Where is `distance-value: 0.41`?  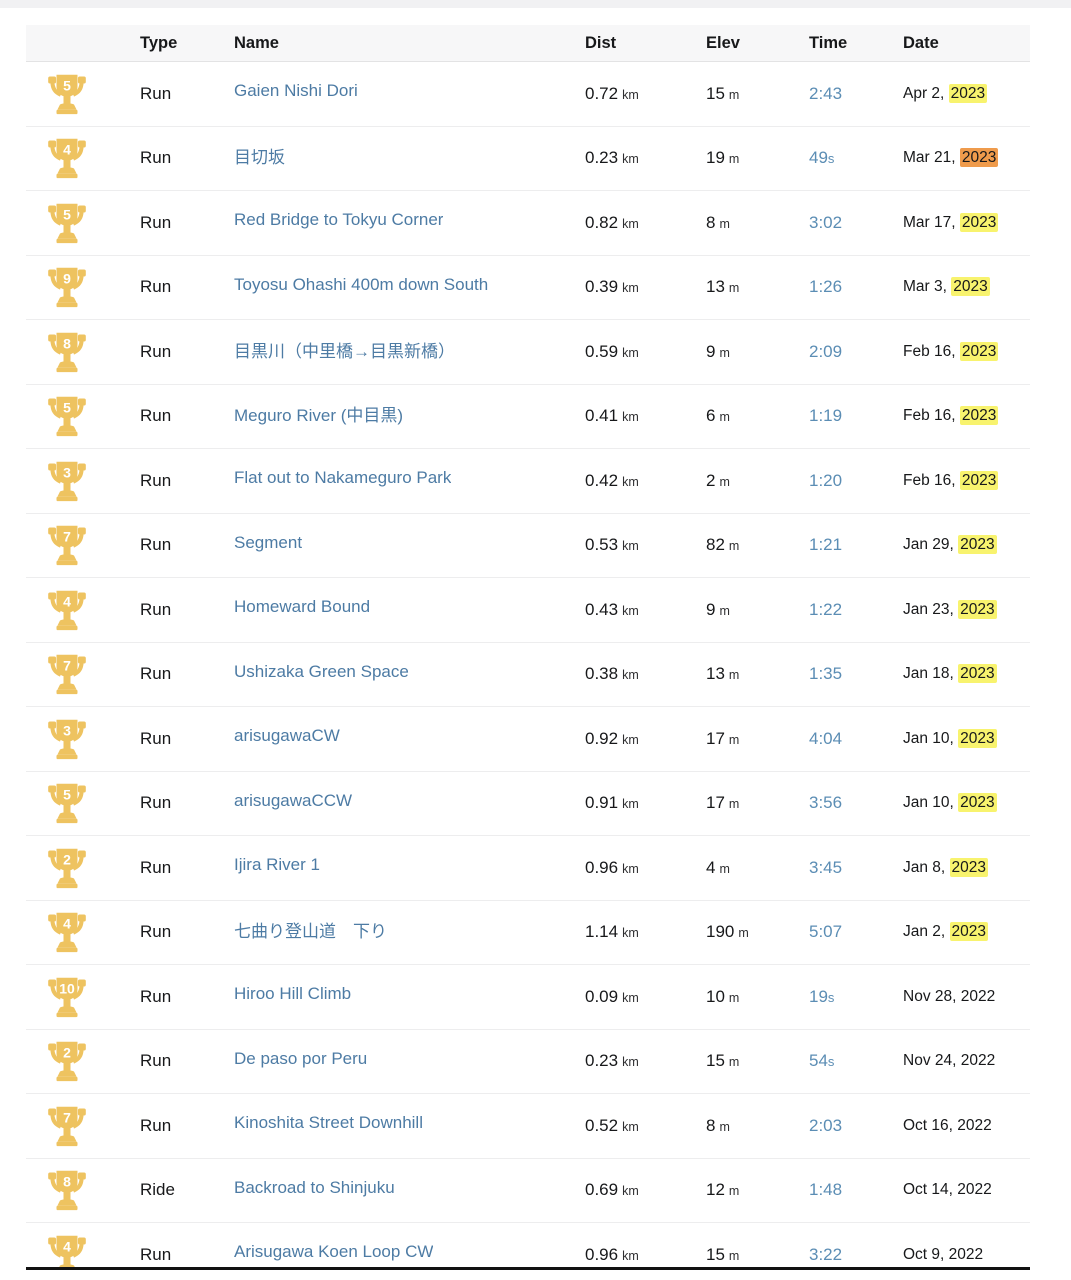
distance-value: 0.41 is located at coordinates (602, 416).